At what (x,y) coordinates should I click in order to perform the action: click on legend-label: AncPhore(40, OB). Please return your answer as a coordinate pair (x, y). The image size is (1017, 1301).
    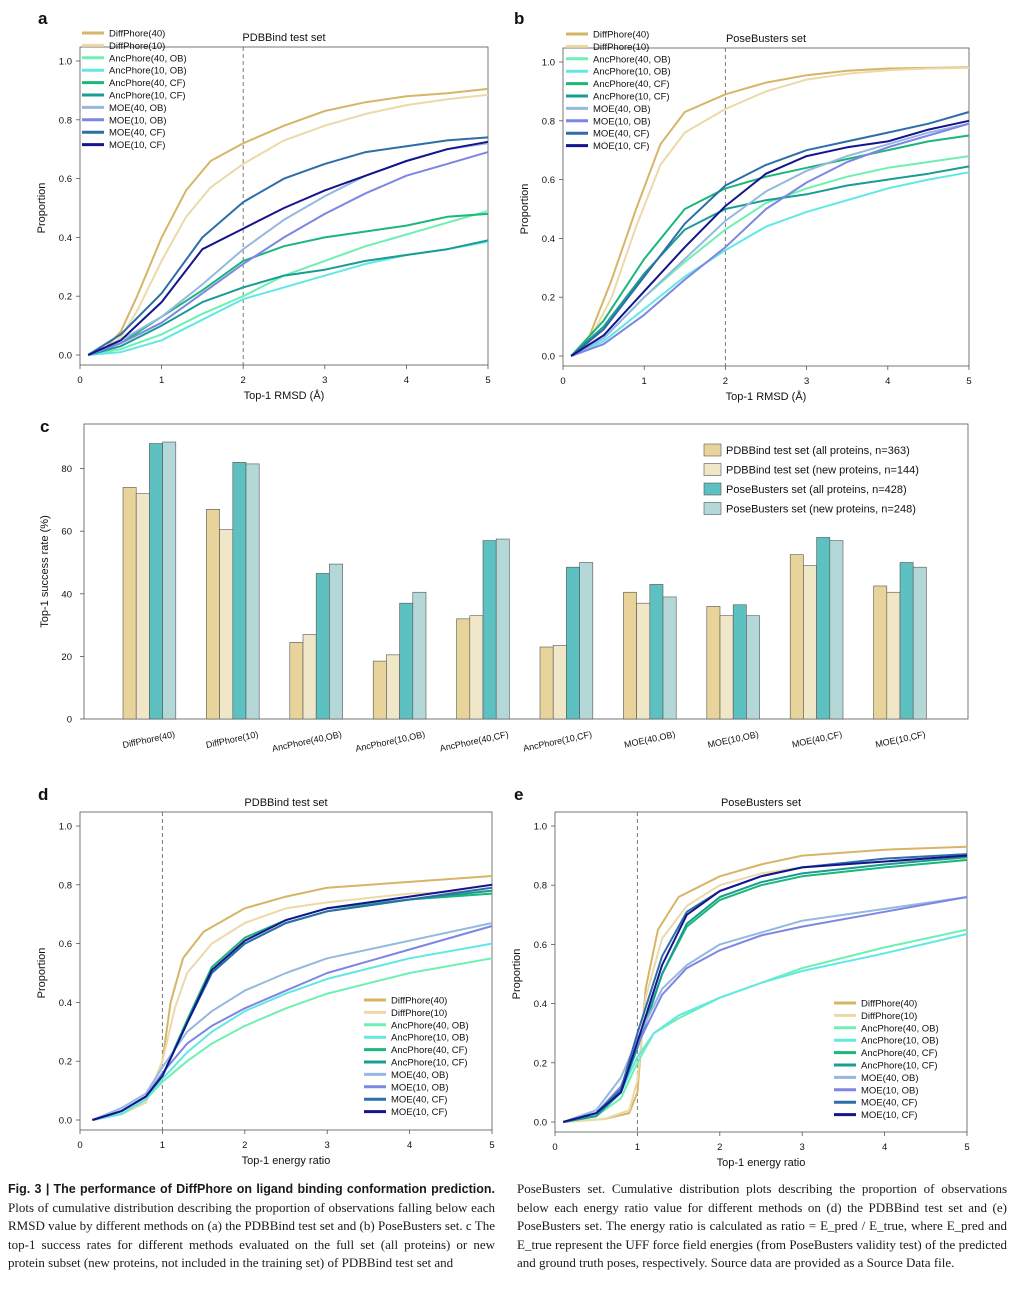
    Looking at the image, I should click on (430, 1025).